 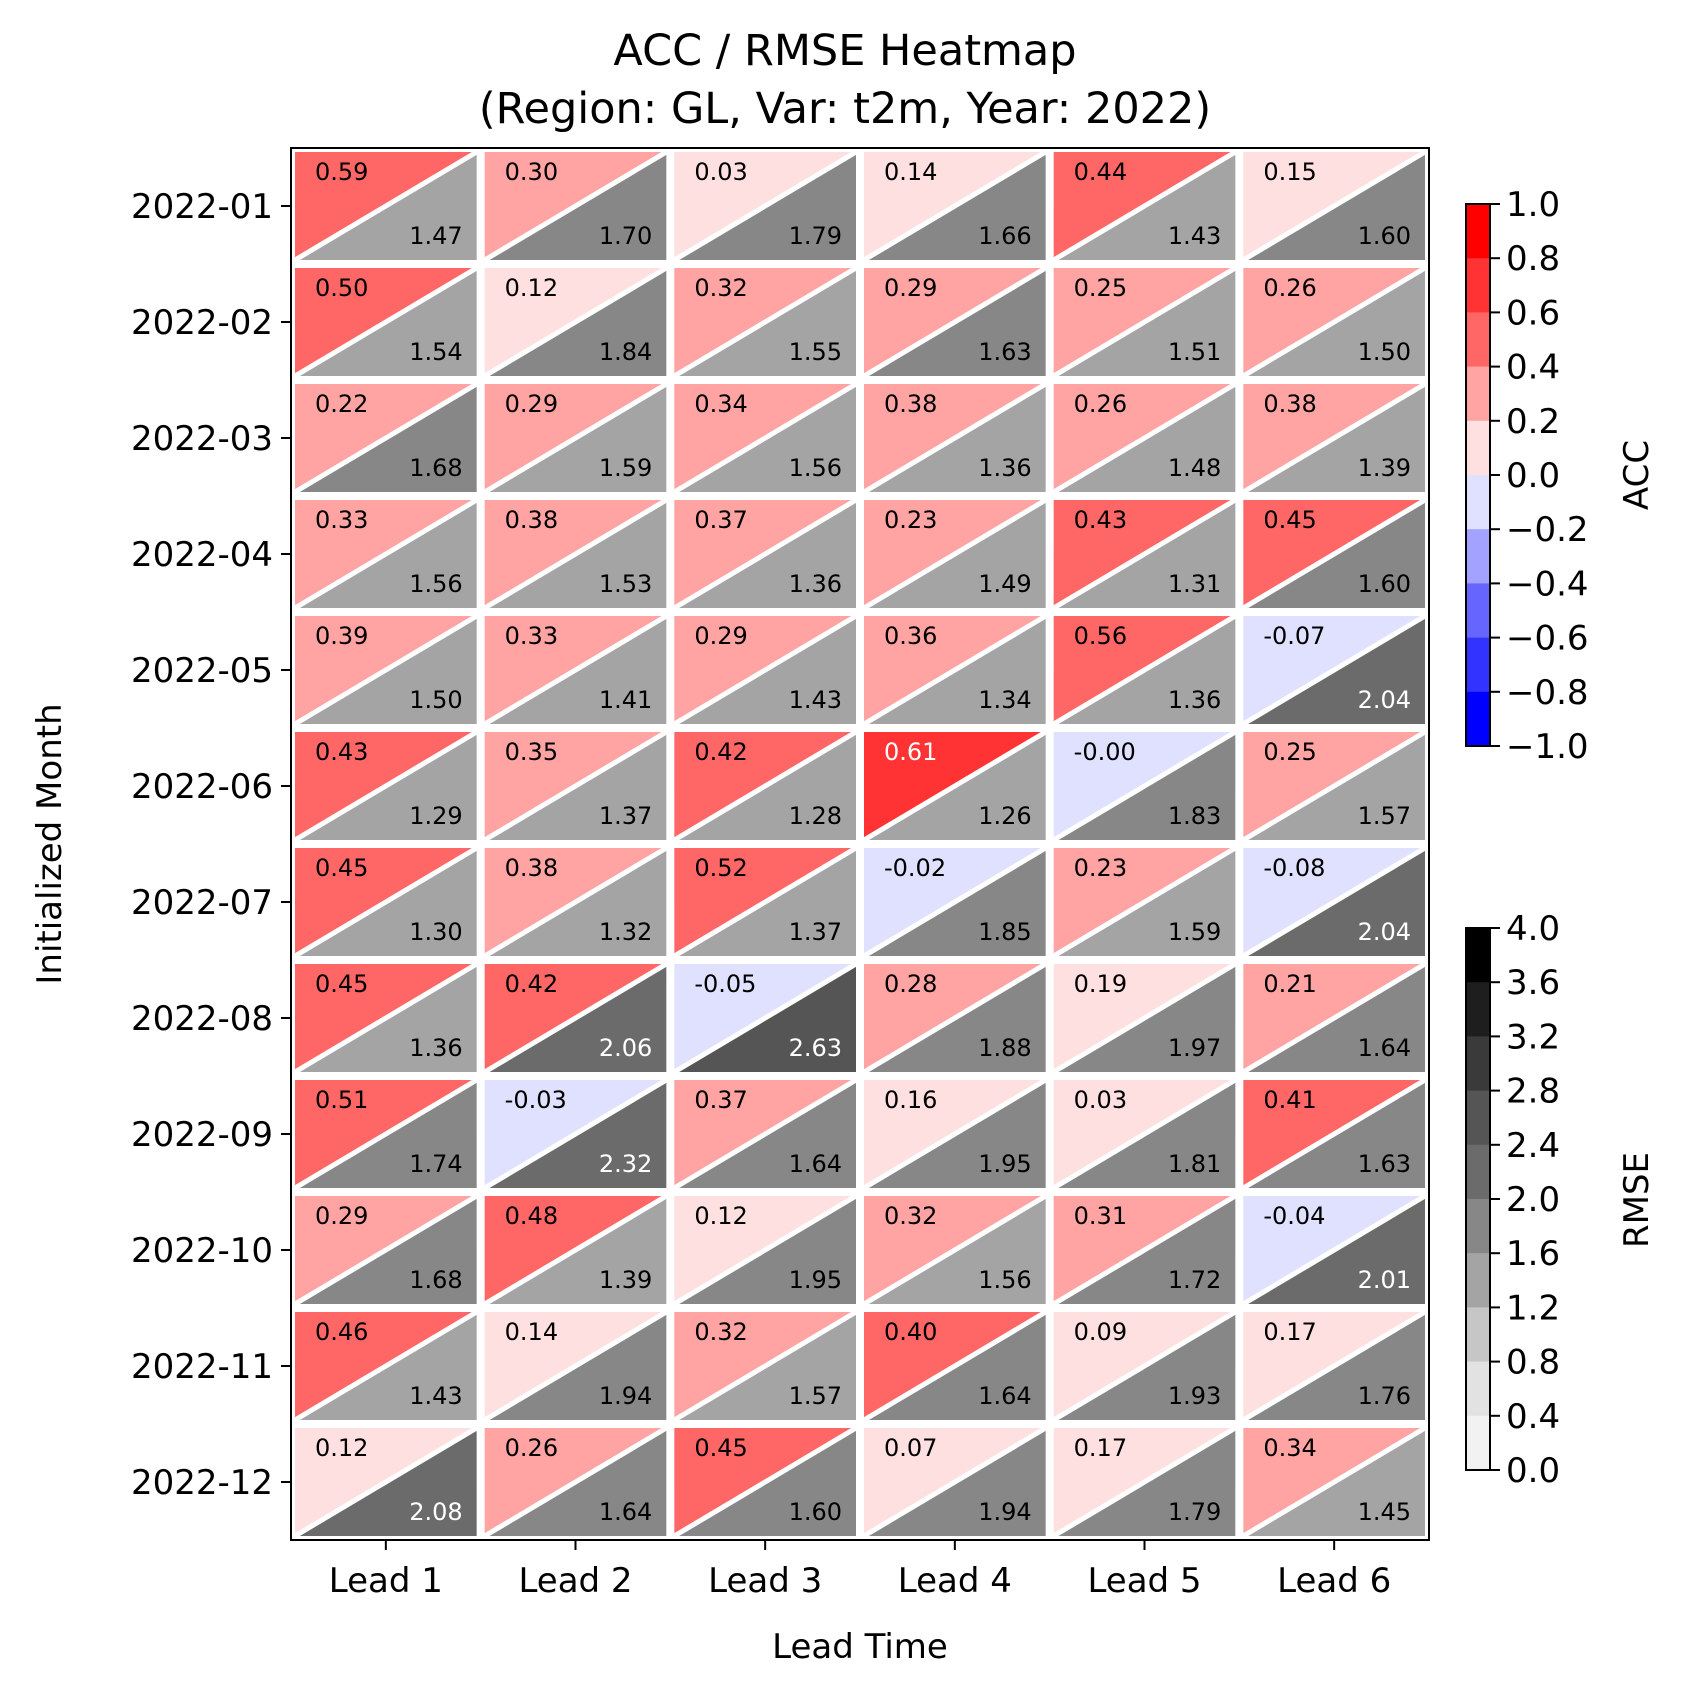 I want to click on rmse-value-label: 1.43, so click(x=435, y=1396).